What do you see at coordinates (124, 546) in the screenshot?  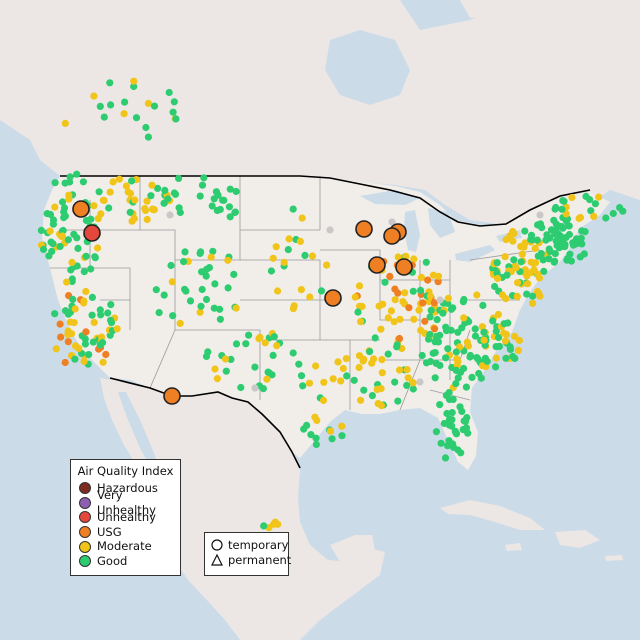 I see `legend-label: Moderate` at bounding box center [124, 546].